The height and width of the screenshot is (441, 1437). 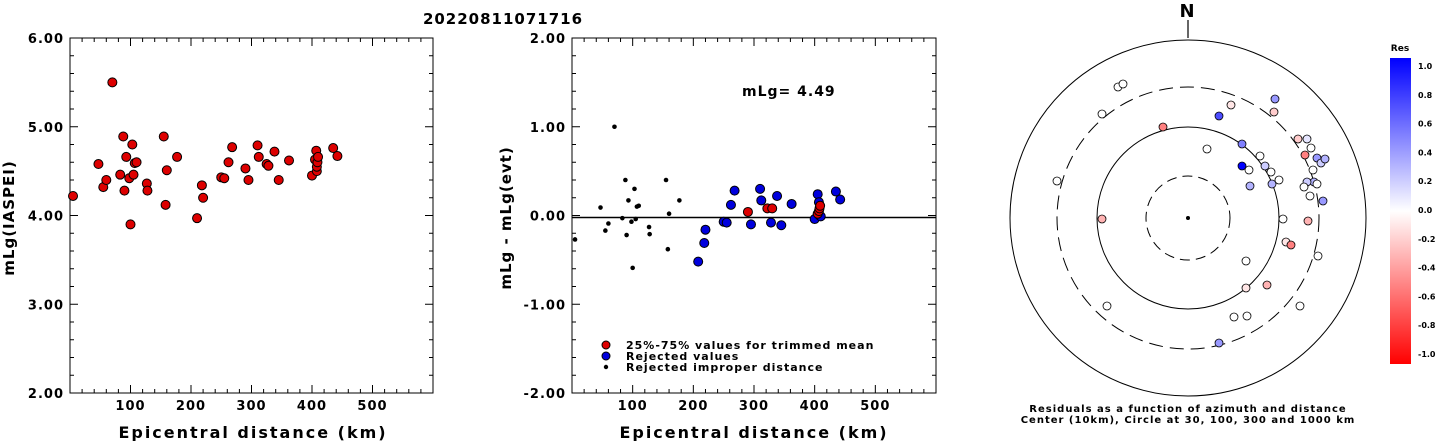 I want to click on panel1-points, so click(x=205, y=153).